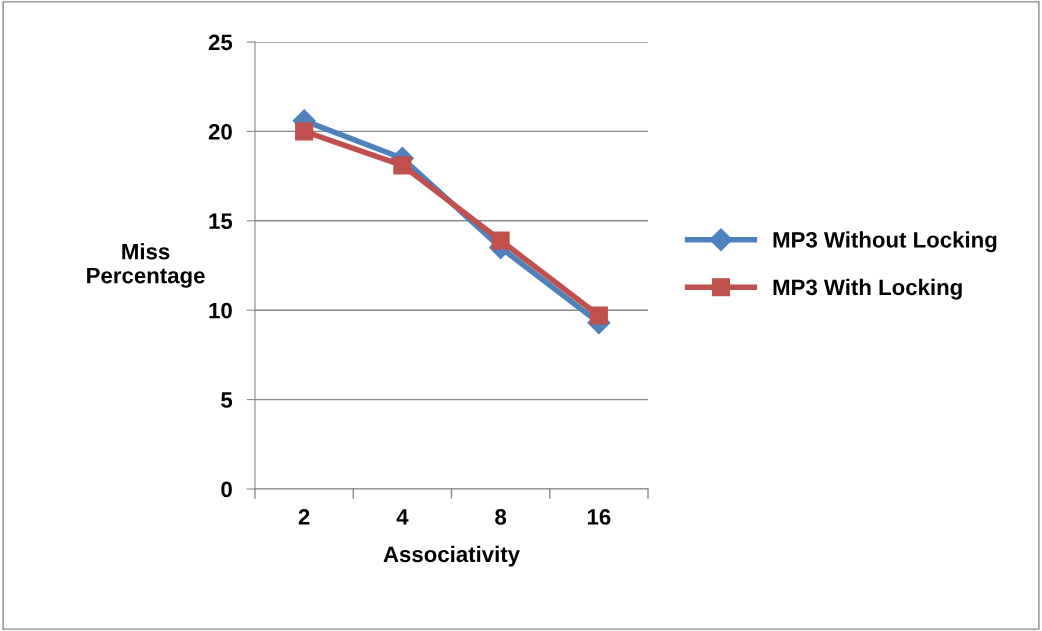 This screenshot has width=1042, height=631. I want to click on x-tick-label: 2, so click(304, 517).